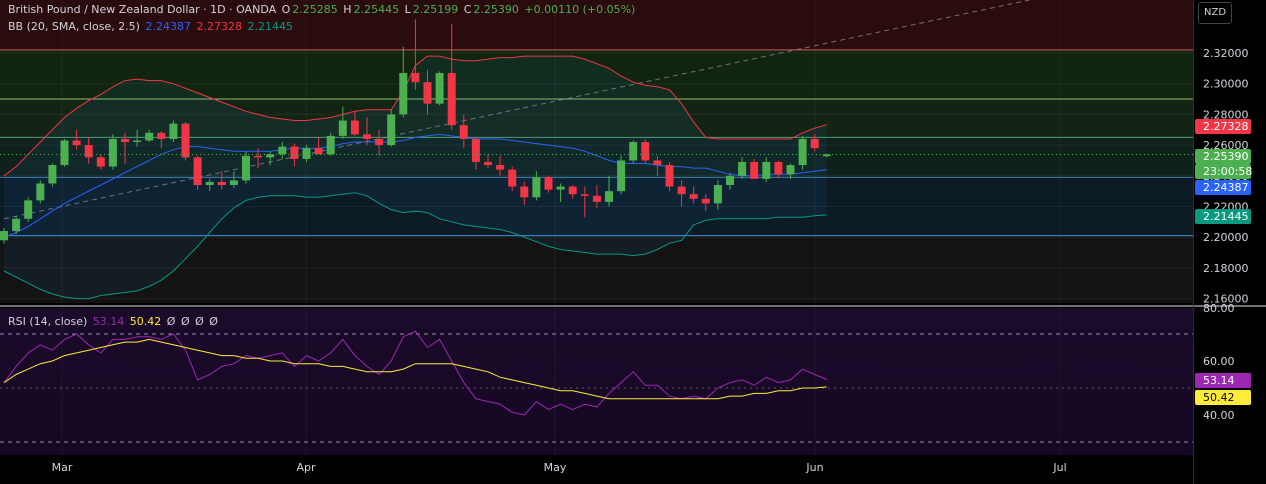  I want to click on rsi-tick-label: 60.00, so click(1219, 361).